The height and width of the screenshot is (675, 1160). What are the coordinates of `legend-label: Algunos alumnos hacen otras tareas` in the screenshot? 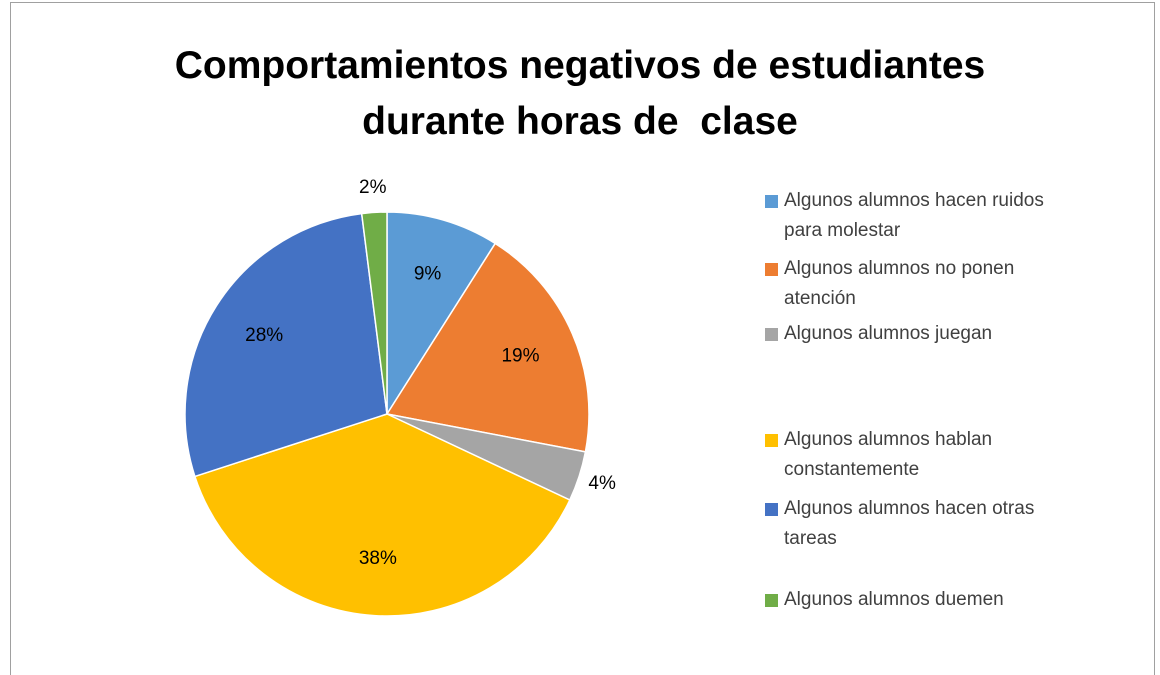 It's located at (909, 523).